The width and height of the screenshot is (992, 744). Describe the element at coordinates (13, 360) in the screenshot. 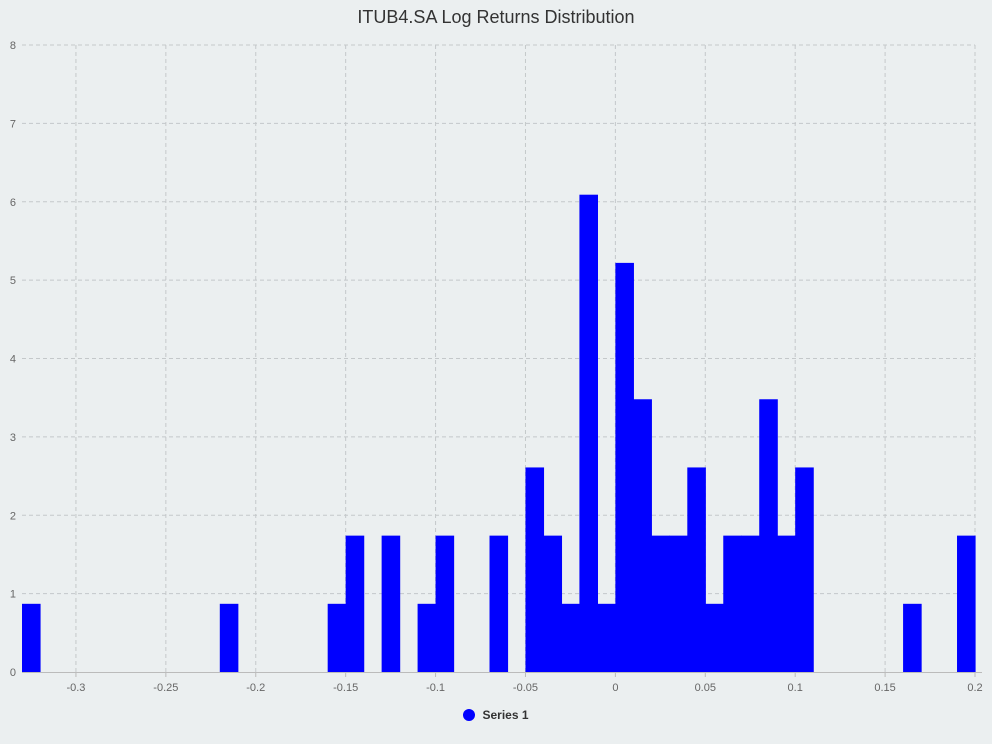

I see `y-tick-label: 4` at that location.